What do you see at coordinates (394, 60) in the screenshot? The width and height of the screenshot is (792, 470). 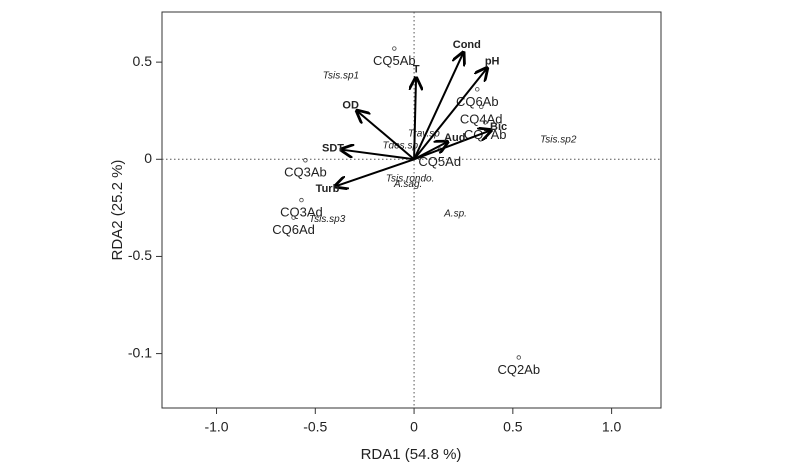 I see `site-label: CQ5Ab` at bounding box center [394, 60].